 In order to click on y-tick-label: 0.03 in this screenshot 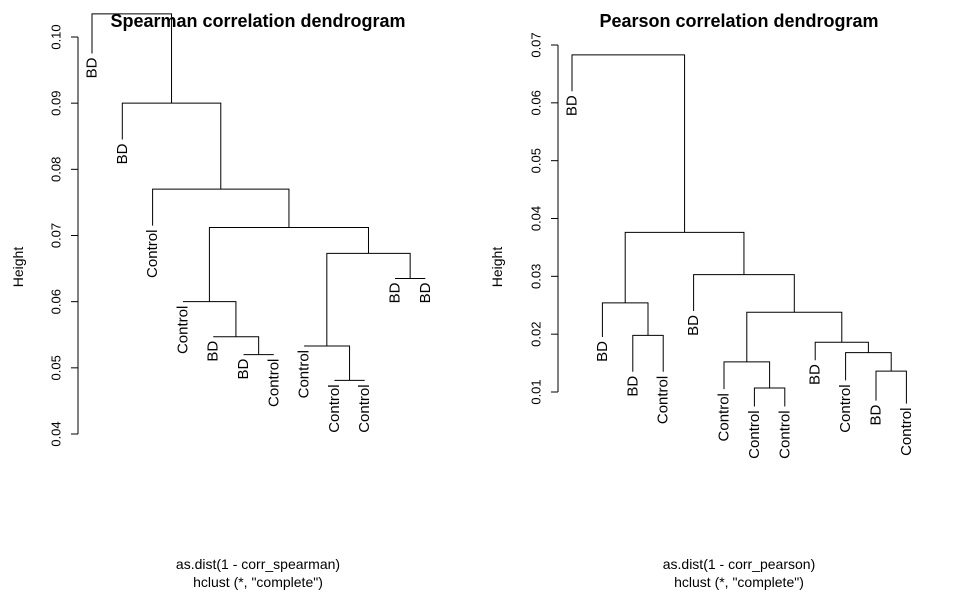, I will do `click(536, 276)`.